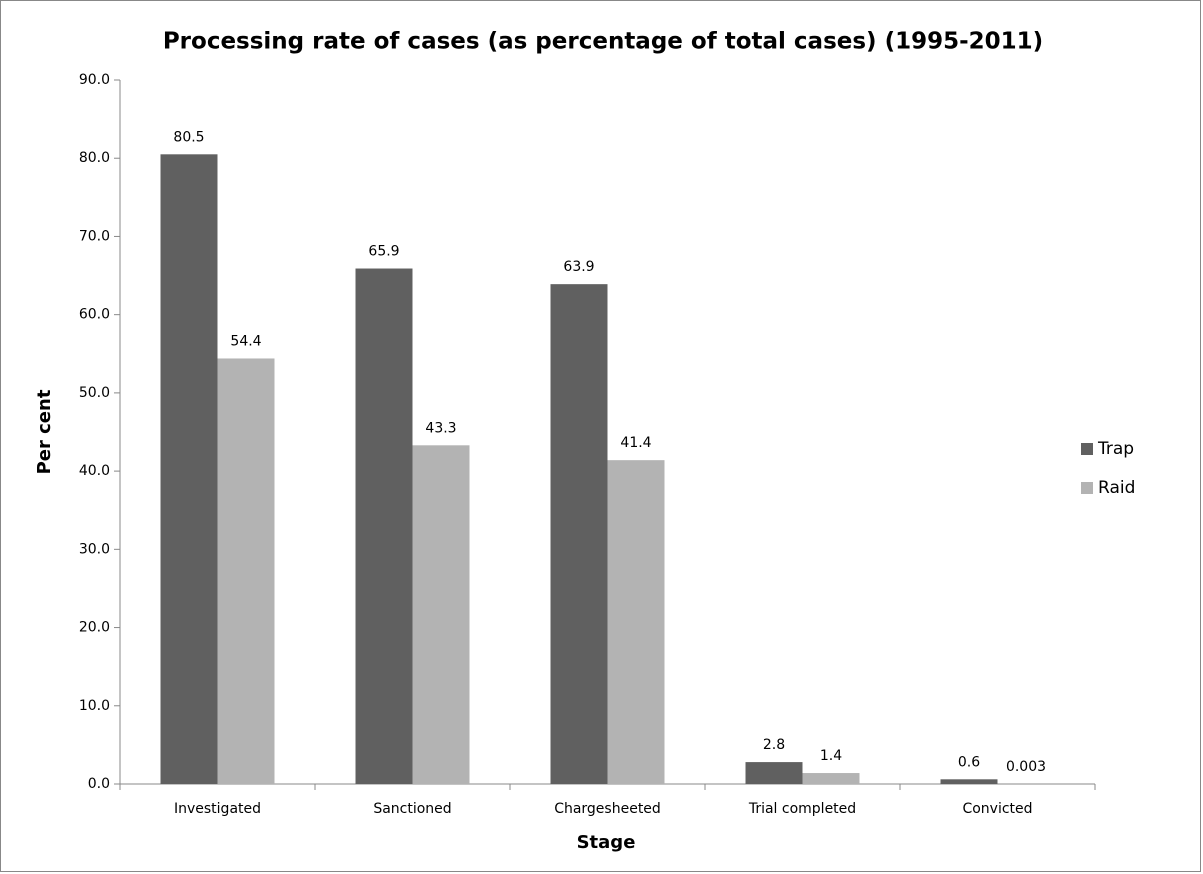 The image size is (1203, 874). I want to click on data-label: 63.9, so click(578, 267).